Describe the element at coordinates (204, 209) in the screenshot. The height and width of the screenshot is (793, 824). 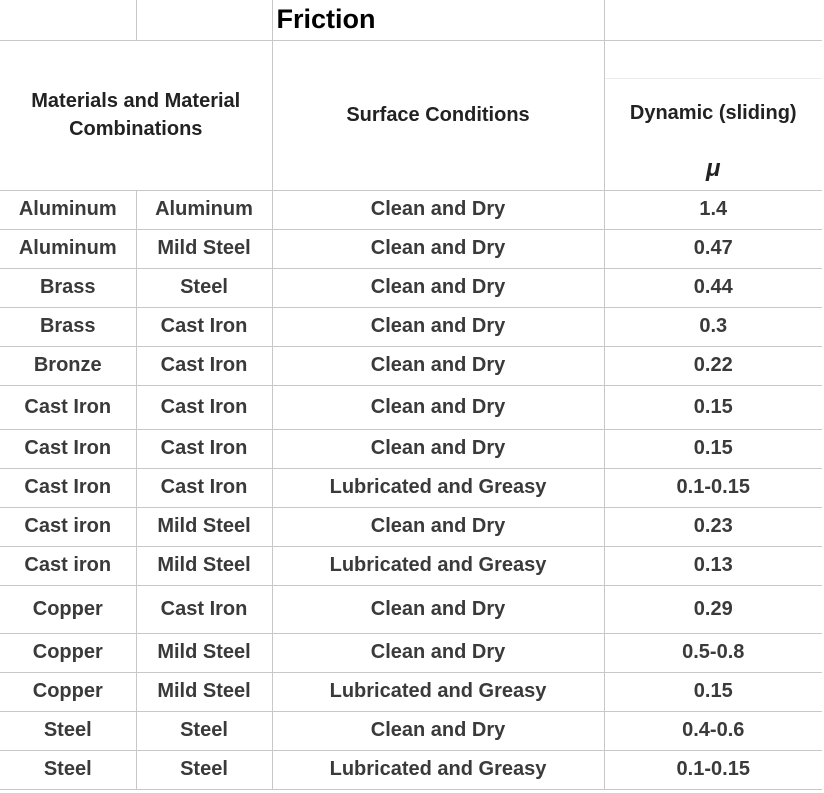
I see `cell-material-2: Aluminum` at that location.